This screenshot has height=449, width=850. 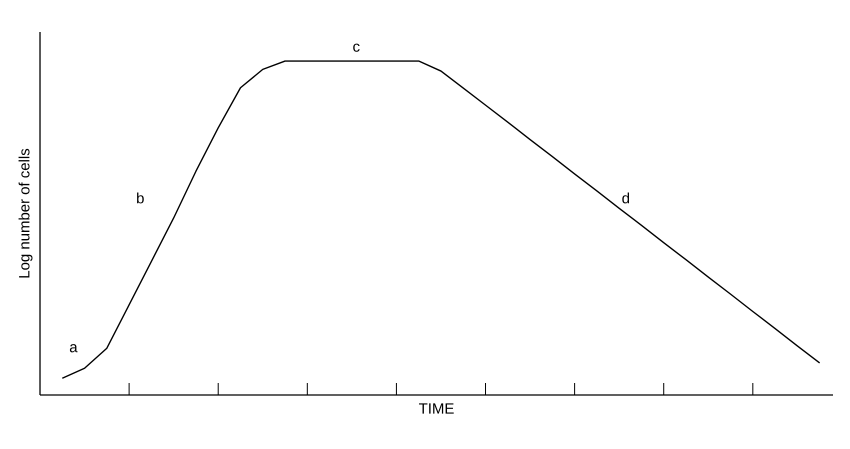 I want to click on text: c, so click(x=356, y=48).